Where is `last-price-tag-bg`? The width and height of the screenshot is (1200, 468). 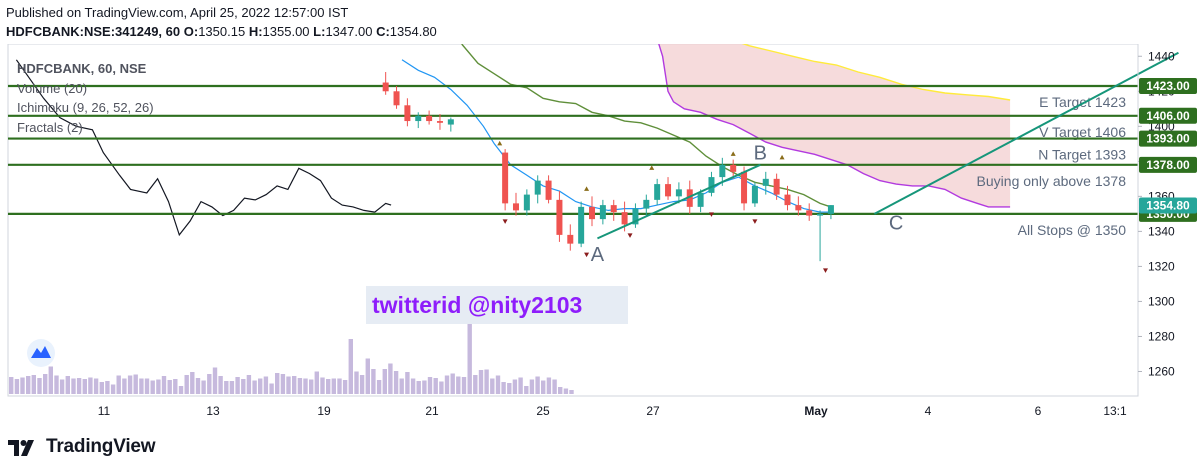 last-price-tag-bg is located at coordinates (1168, 205).